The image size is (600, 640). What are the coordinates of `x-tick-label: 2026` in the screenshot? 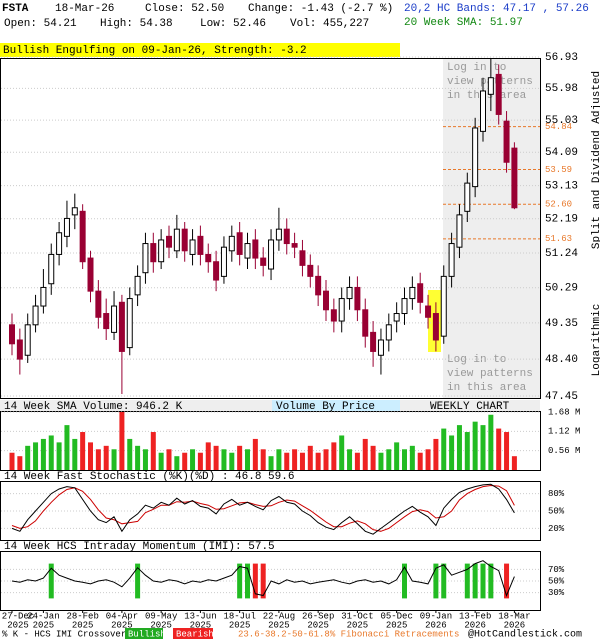 It's located at (515, 625).